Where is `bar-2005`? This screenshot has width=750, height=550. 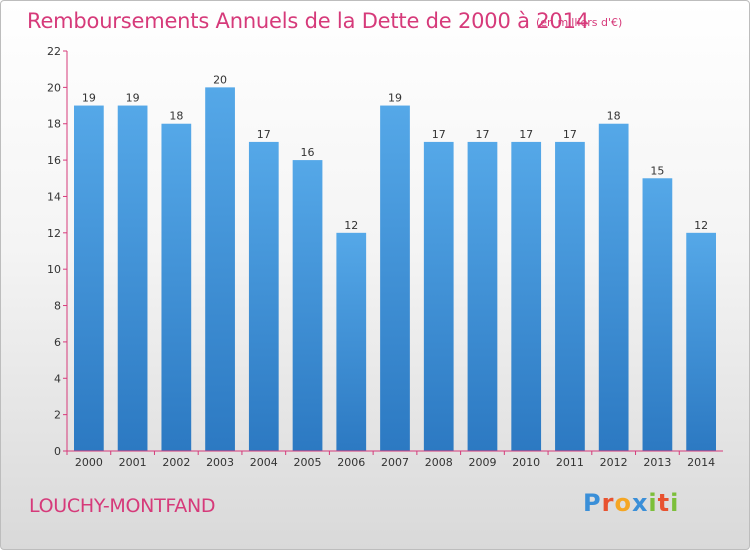 bar-2005 is located at coordinates (307, 305).